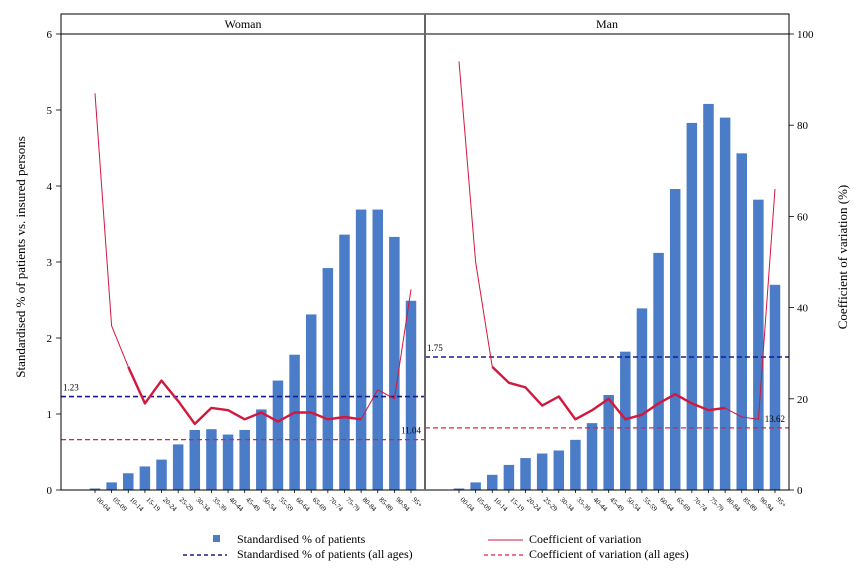  I want to click on x-tick-label: 35-39, so click(220, 505).